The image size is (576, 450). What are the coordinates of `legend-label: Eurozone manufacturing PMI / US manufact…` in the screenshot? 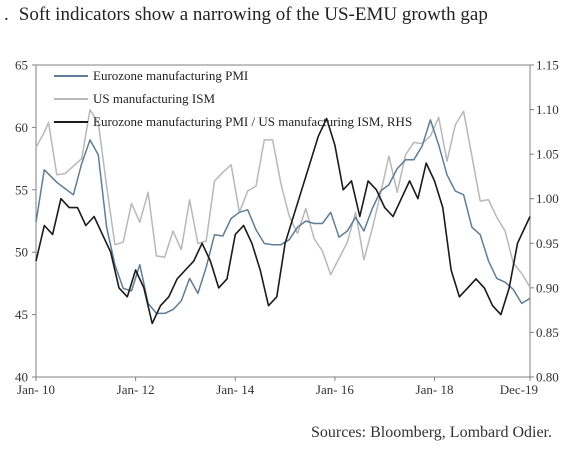 It's located at (252, 121).